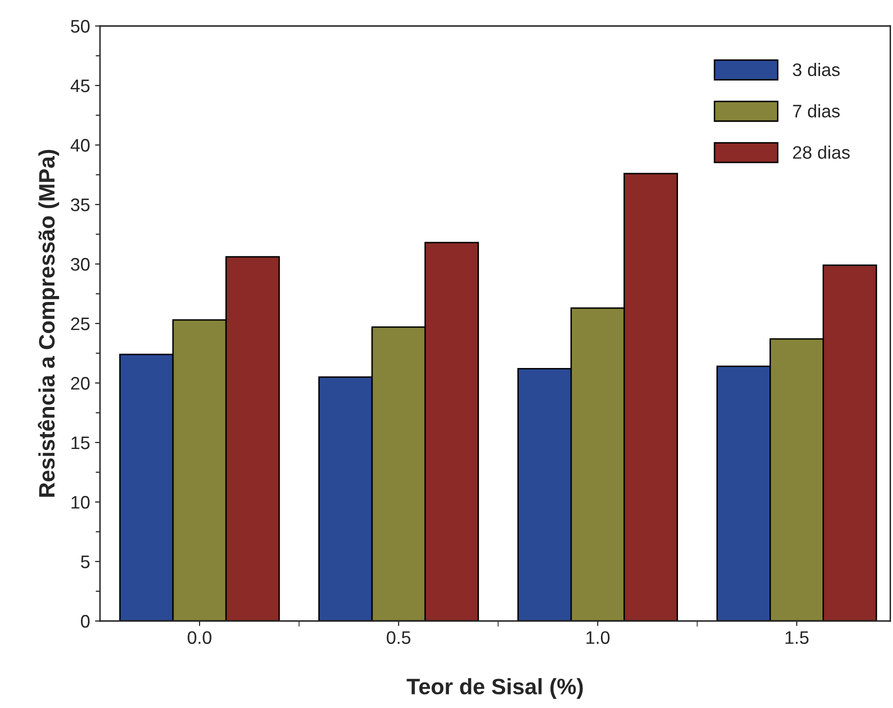 The width and height of the screenshot is (893, 708). Describe the element at coordinates (80, 323) in the screenshot. I see `y-tick-label: 25` at that location.